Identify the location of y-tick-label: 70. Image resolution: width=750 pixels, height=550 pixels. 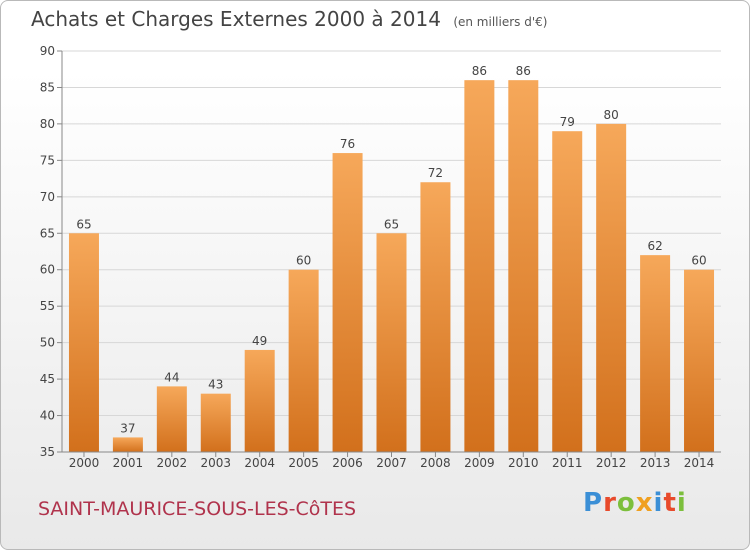
(47, 197).